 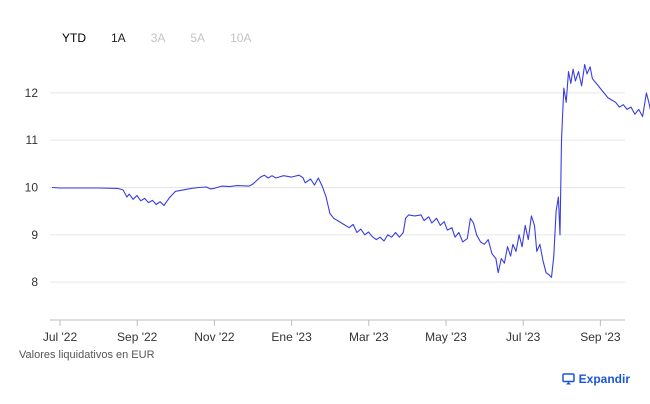 What do you see at coordinates (568, 379) in the screenshot?
I see `expand-icon` at bounding box center [568, 379].